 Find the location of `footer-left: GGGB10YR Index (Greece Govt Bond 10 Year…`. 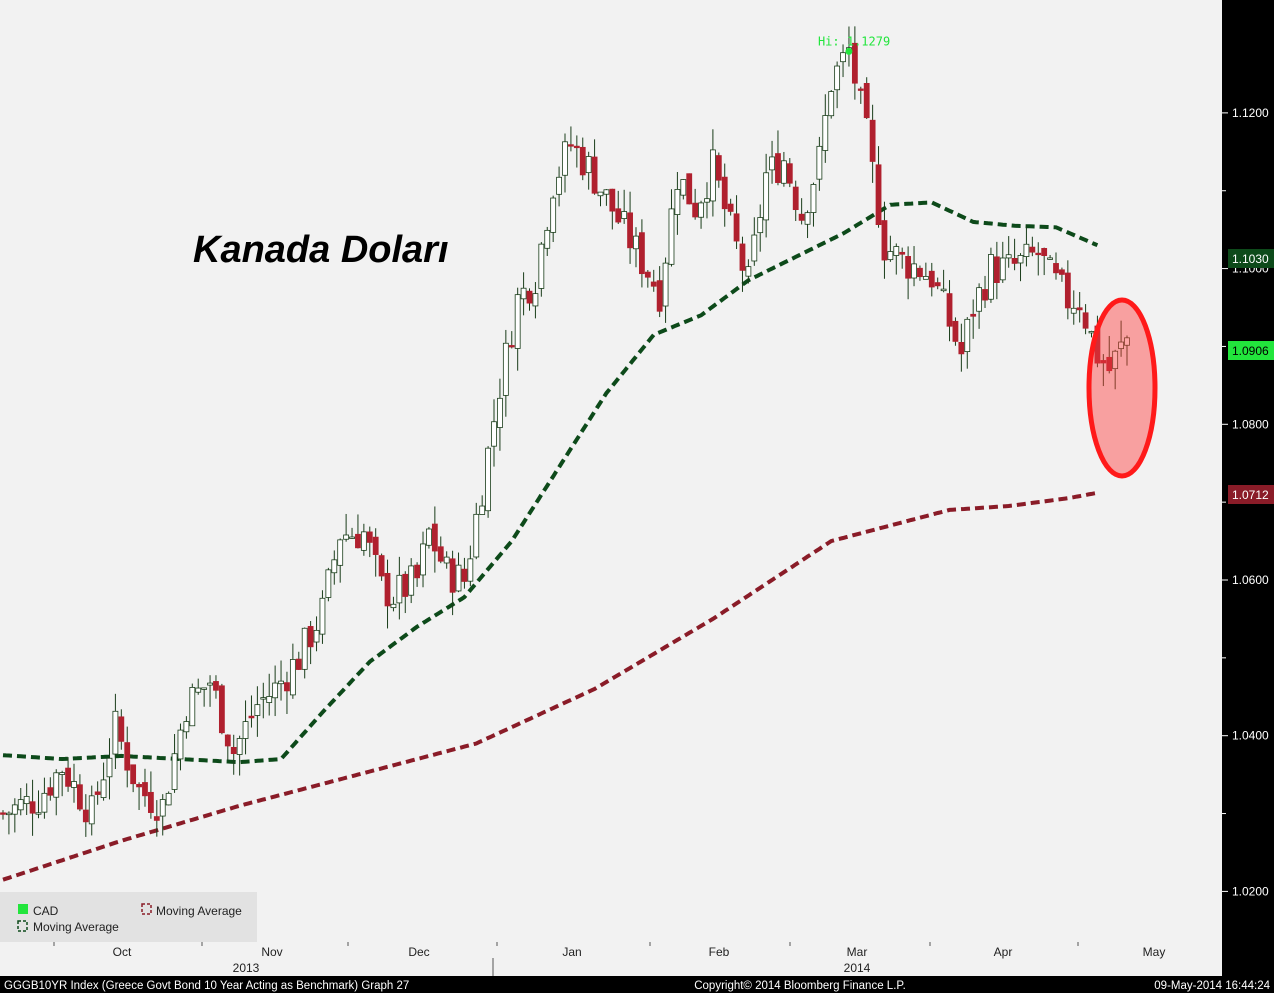

footer-left: GGGB10YR Index (Greece Govt Bond 10 Year… is located at coordinates (206, 986).